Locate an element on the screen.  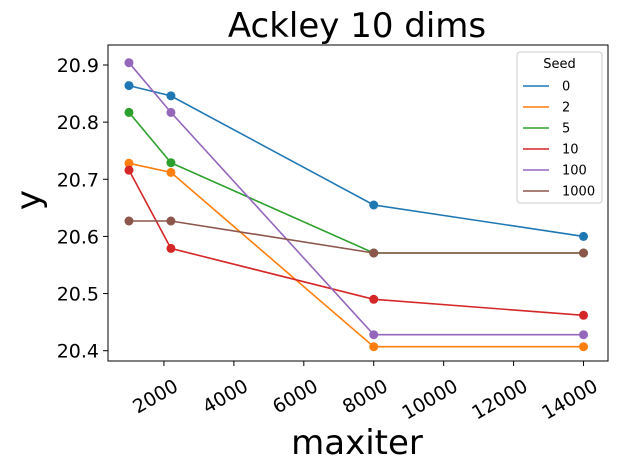
y-tick-label: 20.5 is located at coordinates (78, 295).